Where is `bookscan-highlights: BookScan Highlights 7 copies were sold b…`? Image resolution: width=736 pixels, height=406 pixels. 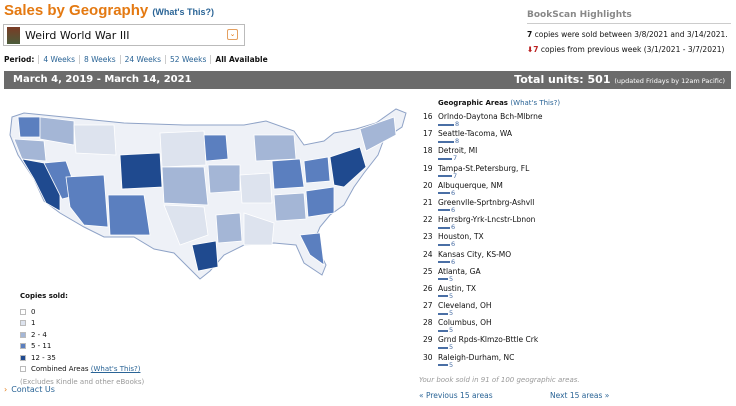
bookscan-highlights: BookScan Highlights 7 copies were sold b… is located at coordinates (629, 29).